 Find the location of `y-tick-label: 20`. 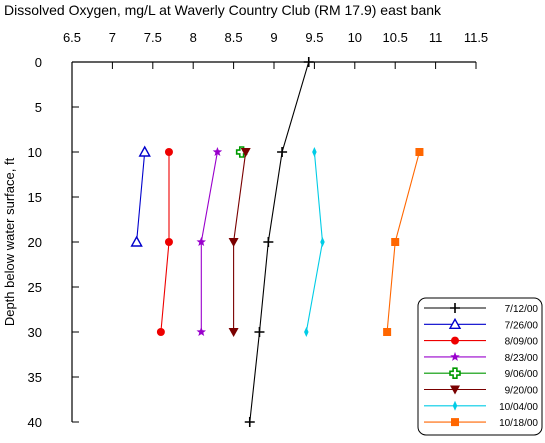

y-tick-label: 20 is located at coordinates (35, 242).